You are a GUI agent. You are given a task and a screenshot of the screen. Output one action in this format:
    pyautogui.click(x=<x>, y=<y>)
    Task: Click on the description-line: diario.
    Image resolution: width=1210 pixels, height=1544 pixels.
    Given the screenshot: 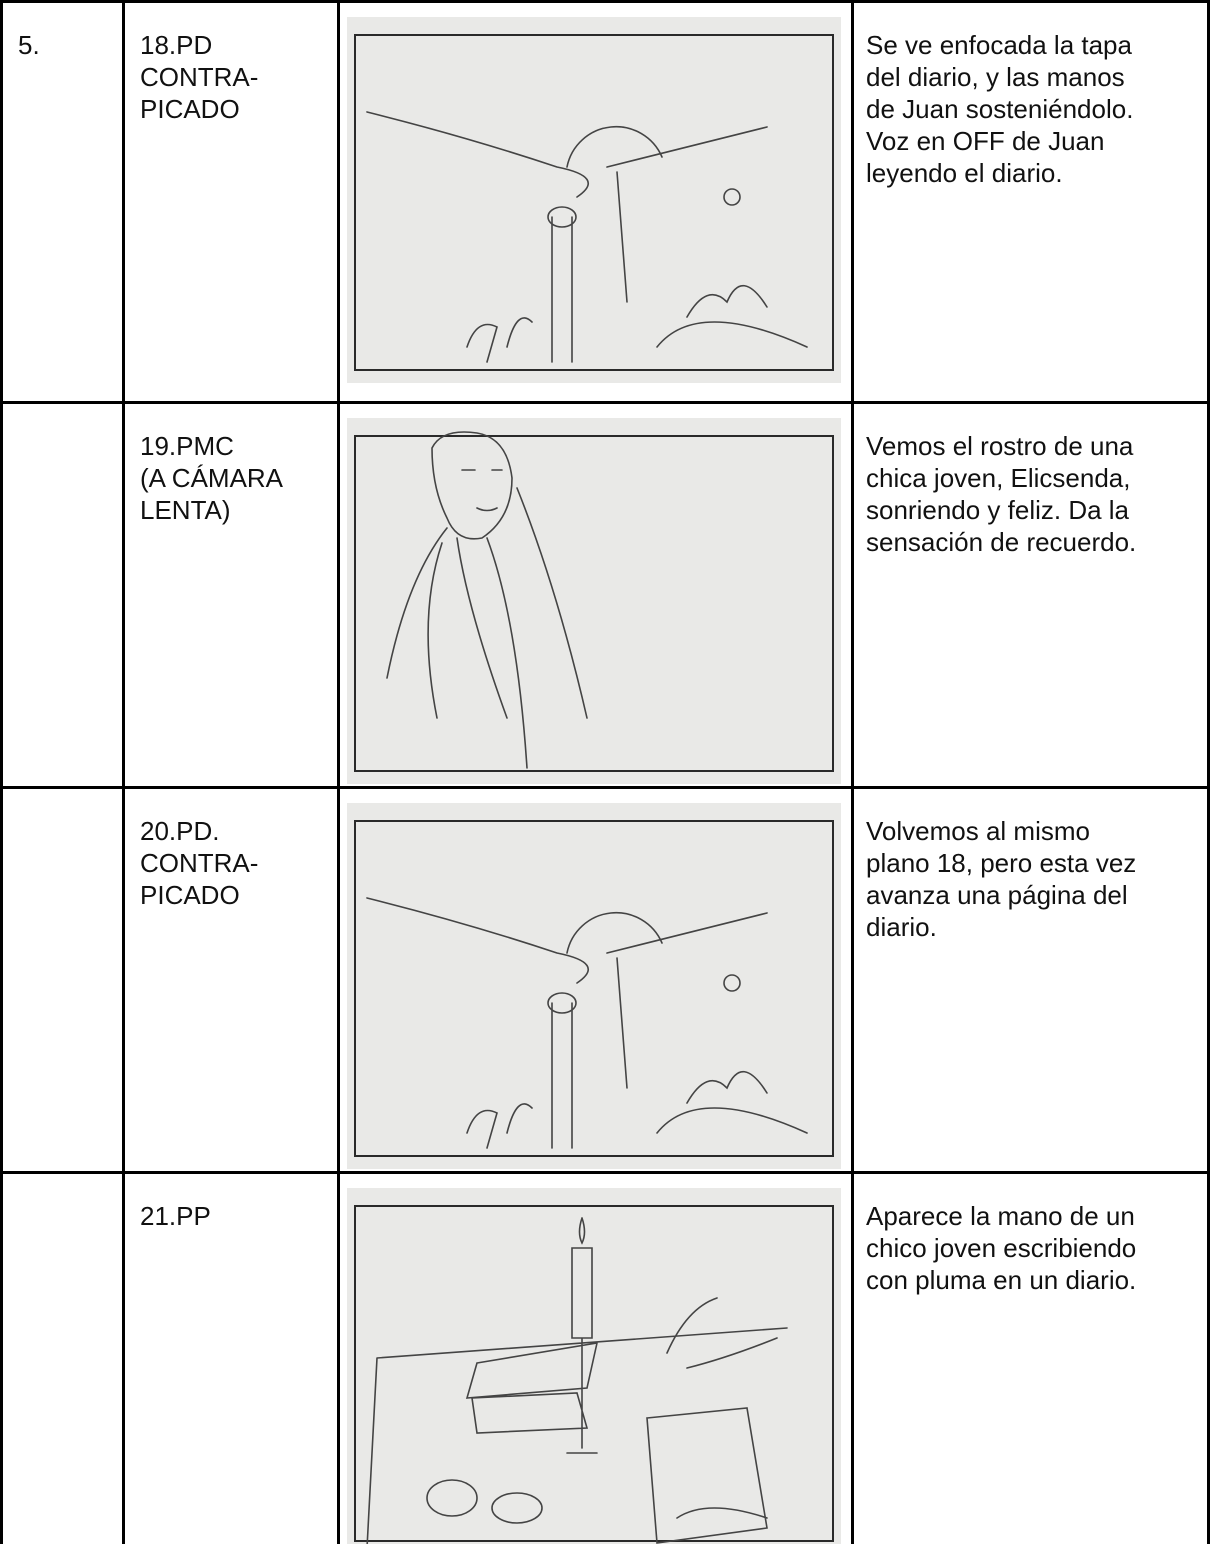 What is the action you would take?
    pyautogui.click(x=901, y=927)
    